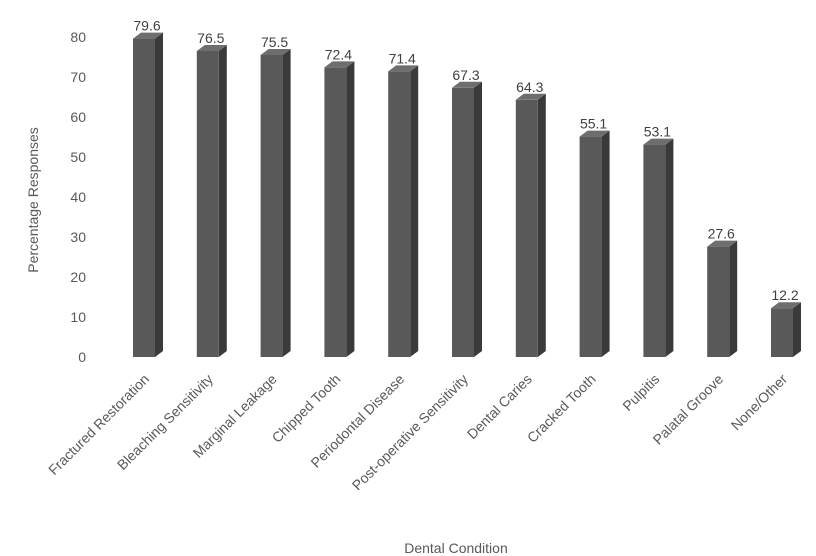  I want to click on y-tick-label: 50, so click(78, 157).